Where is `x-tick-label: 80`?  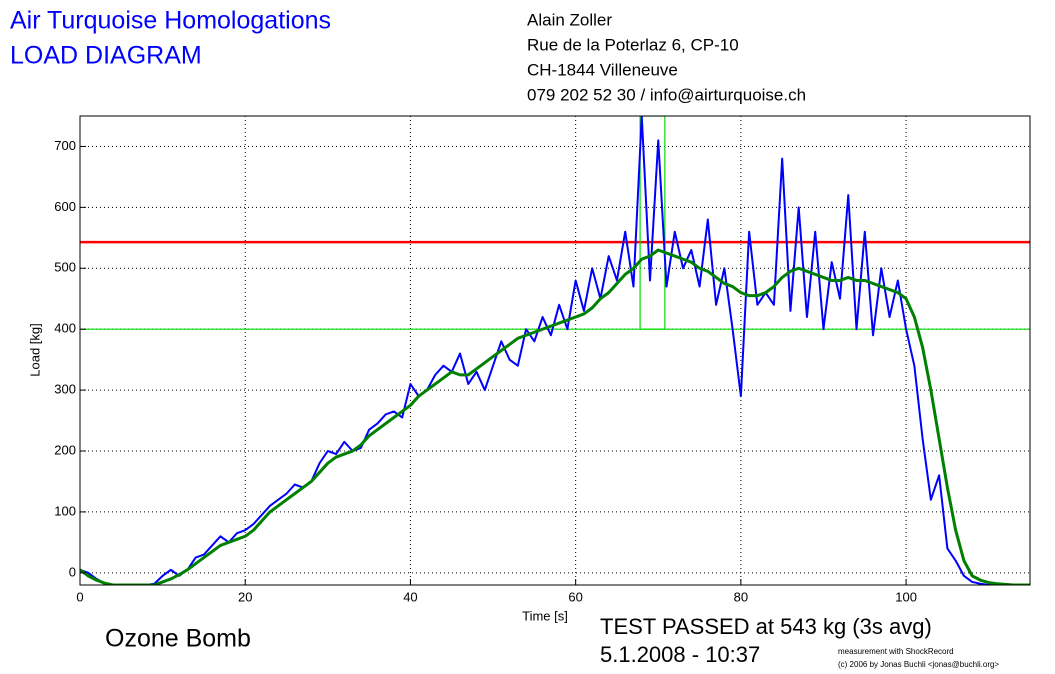
x-tick-label: 80 is located at coordinates (741, 596).